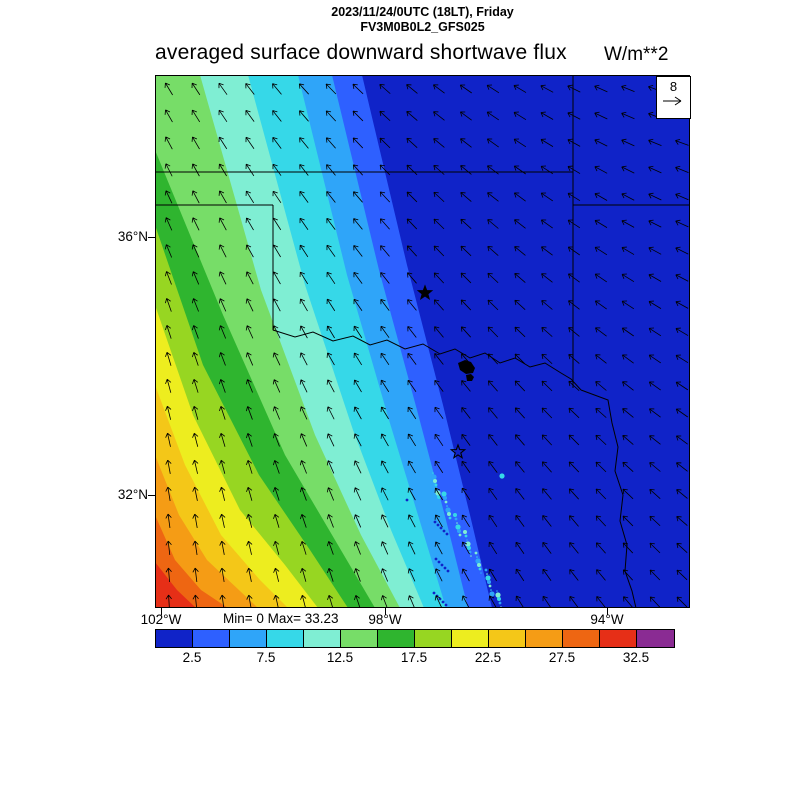 The width and height of the screenshot is (800, 800). What do you see at coordinates (415, 638) in the screenshot?
I see `colorbar` at bounding box center [415, 638].